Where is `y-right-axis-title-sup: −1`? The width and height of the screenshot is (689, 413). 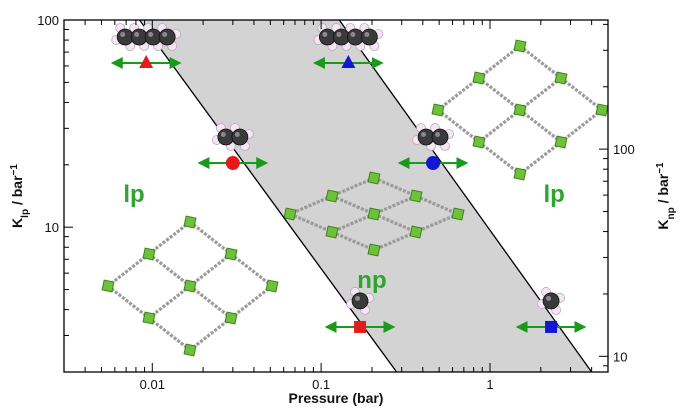 y-right-axis-title-sup: −1 is located at coordinates (660, 168).